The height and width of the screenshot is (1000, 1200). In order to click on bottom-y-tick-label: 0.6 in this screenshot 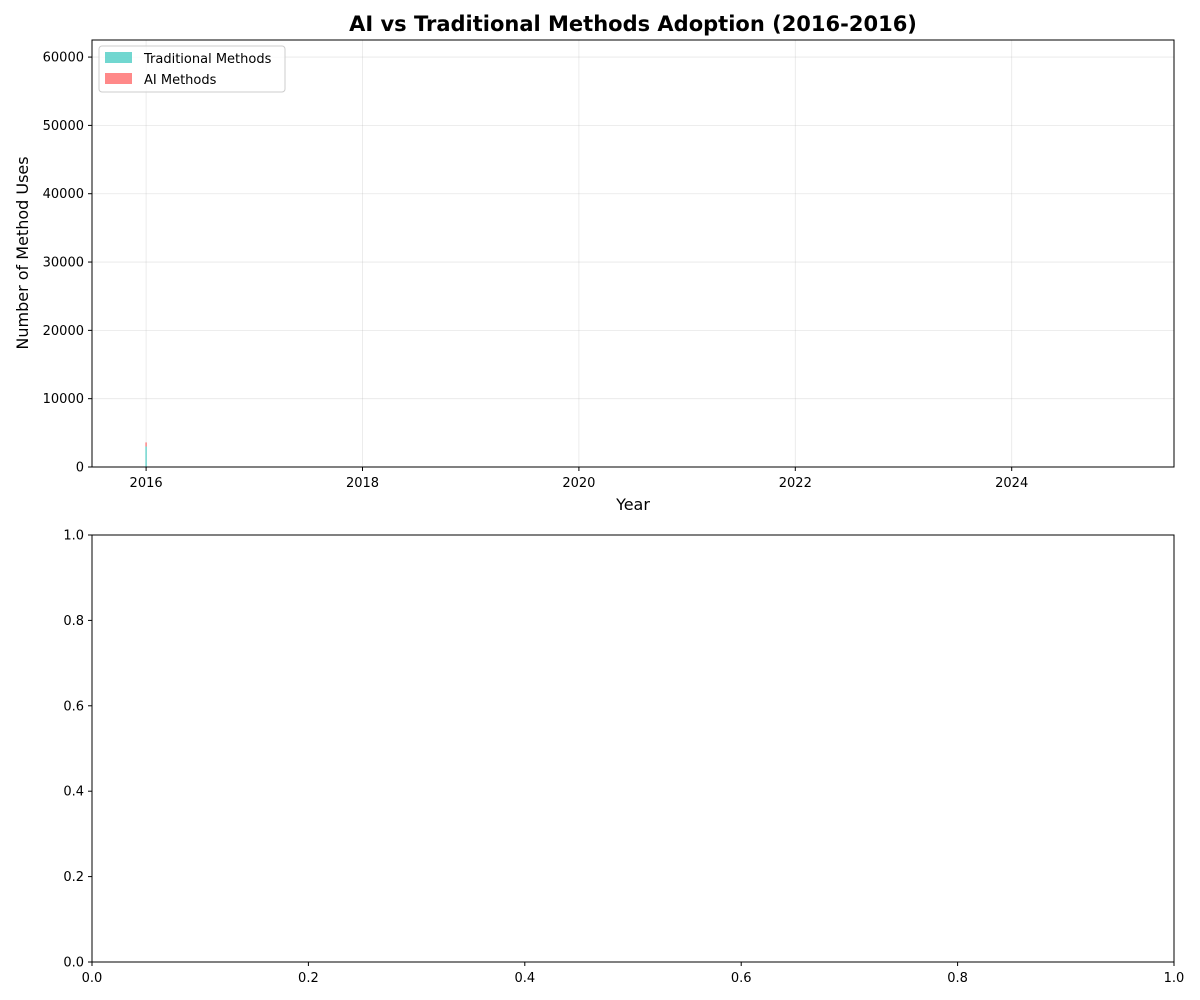, I will do `click(73, 706)`.